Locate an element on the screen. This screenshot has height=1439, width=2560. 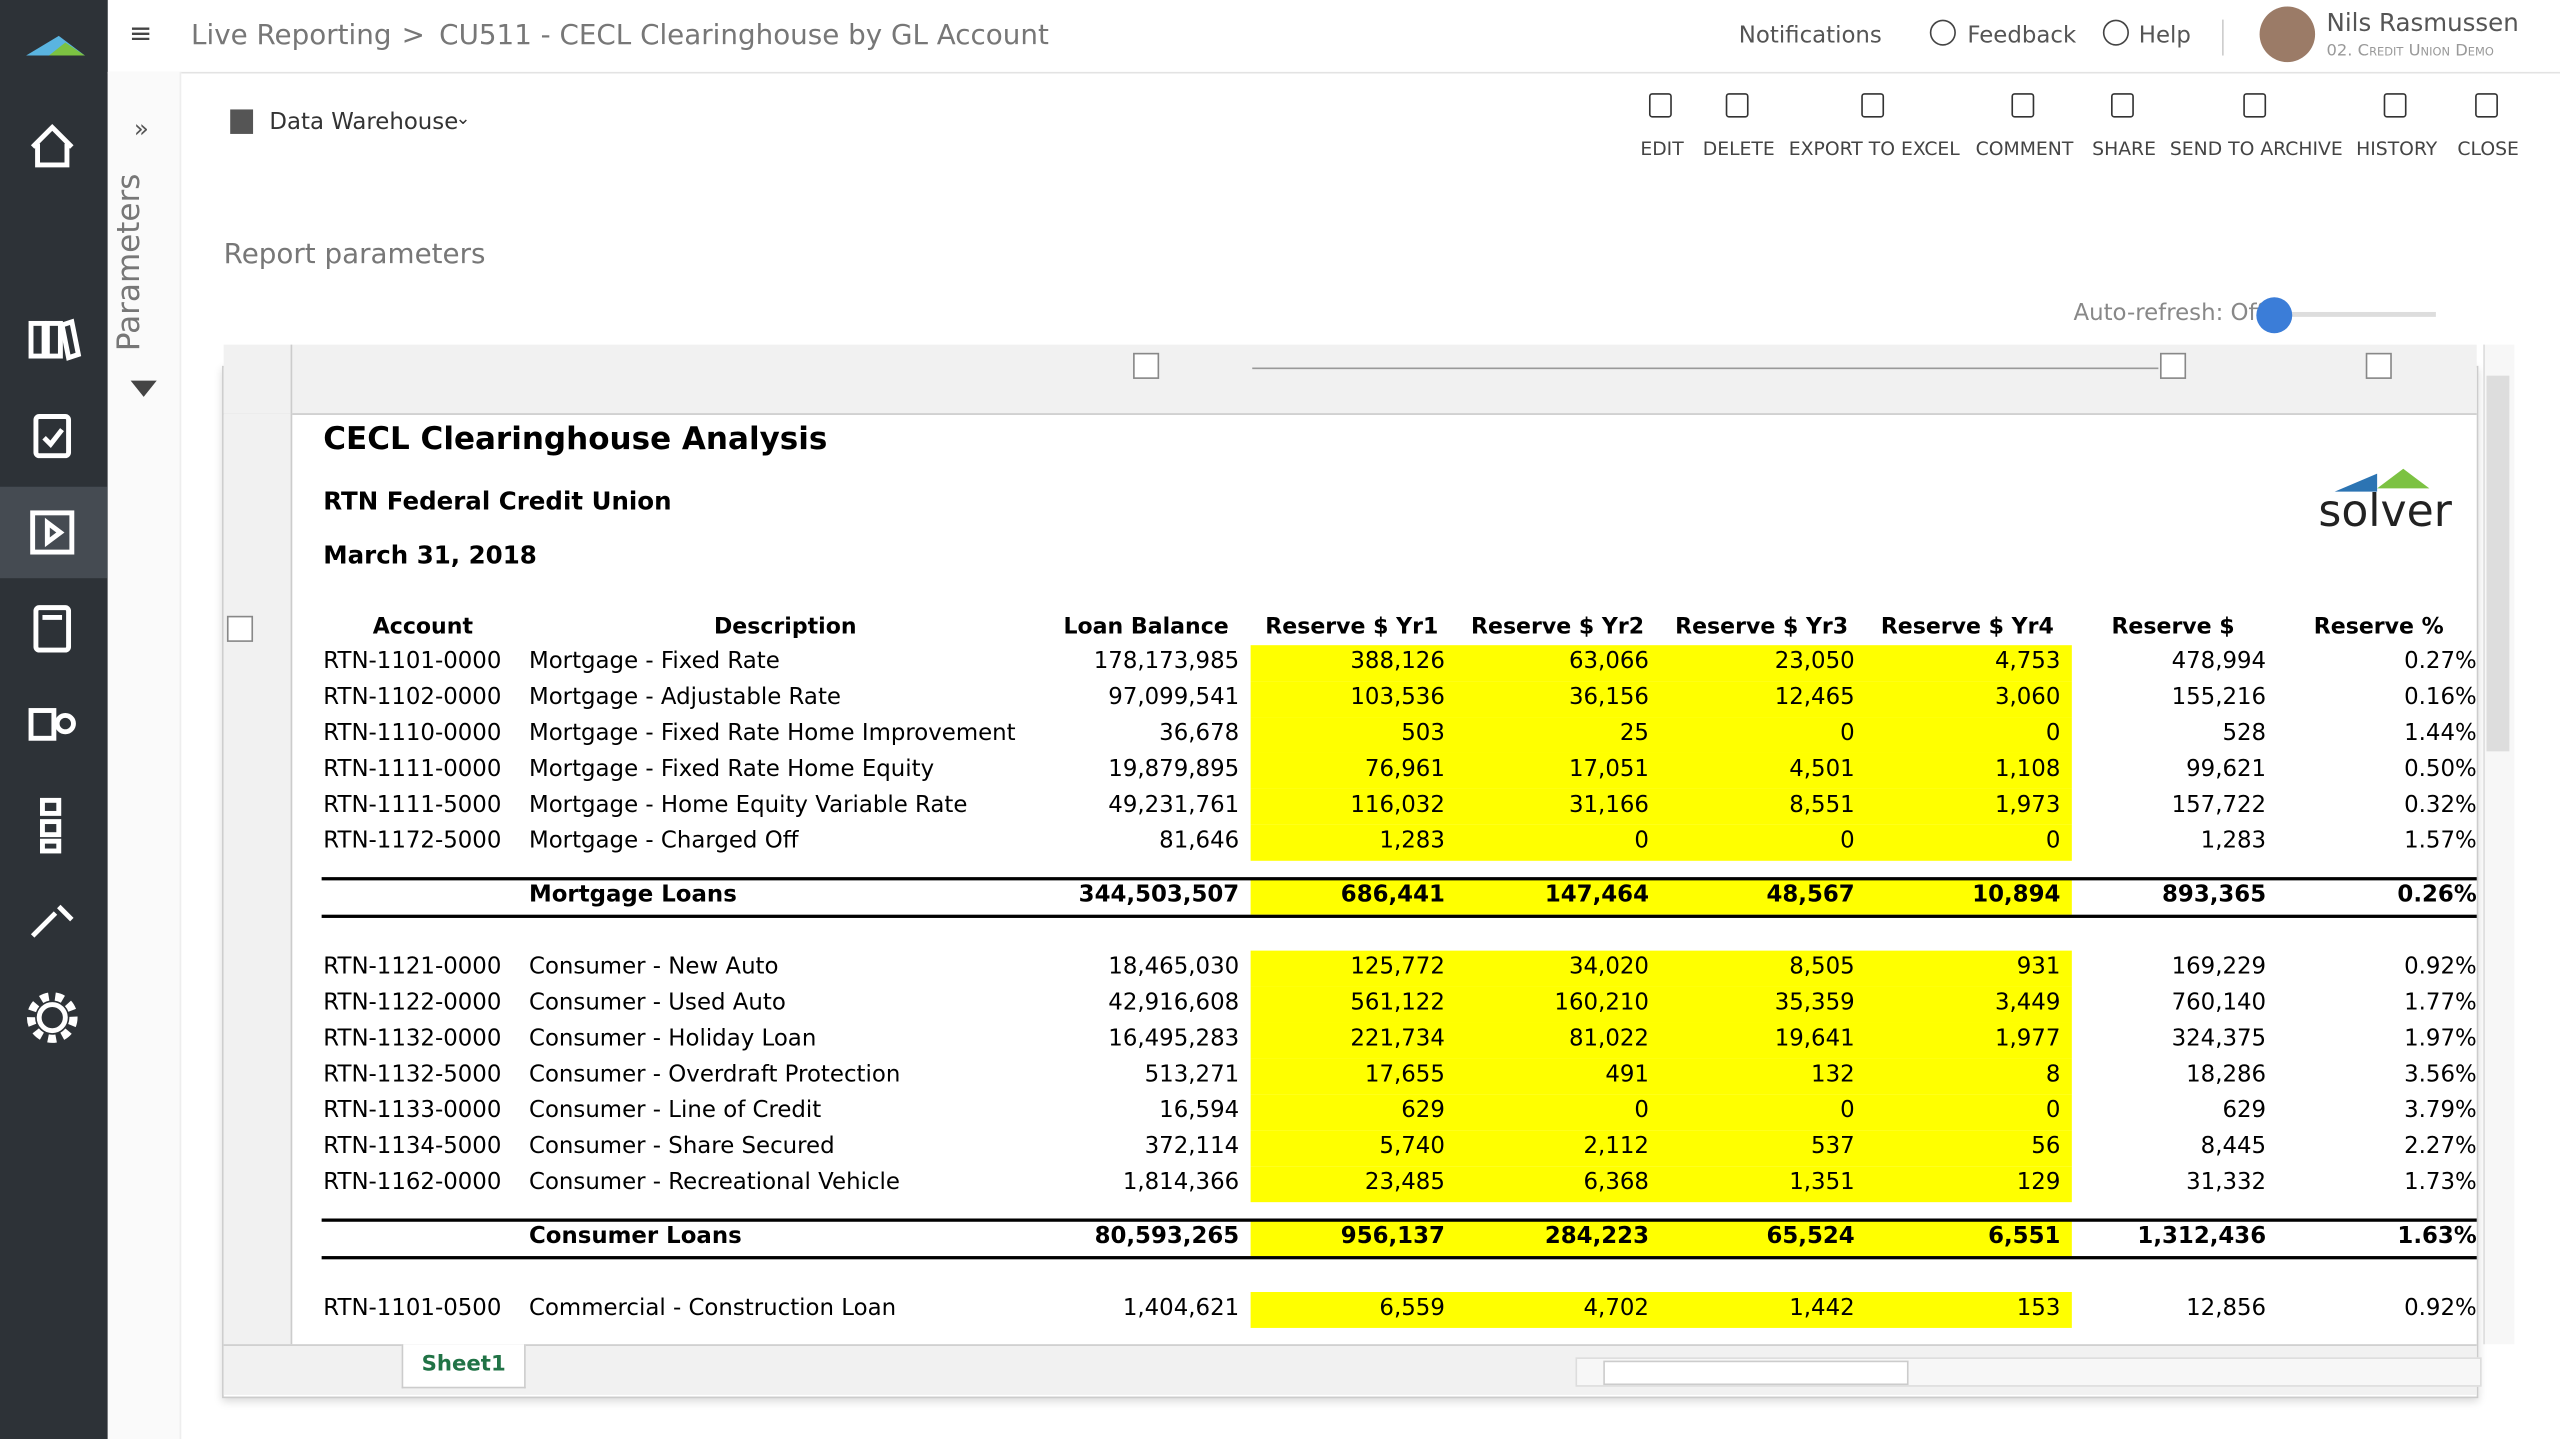
table-cell: 8 is located at coordinates (2053, 1074).